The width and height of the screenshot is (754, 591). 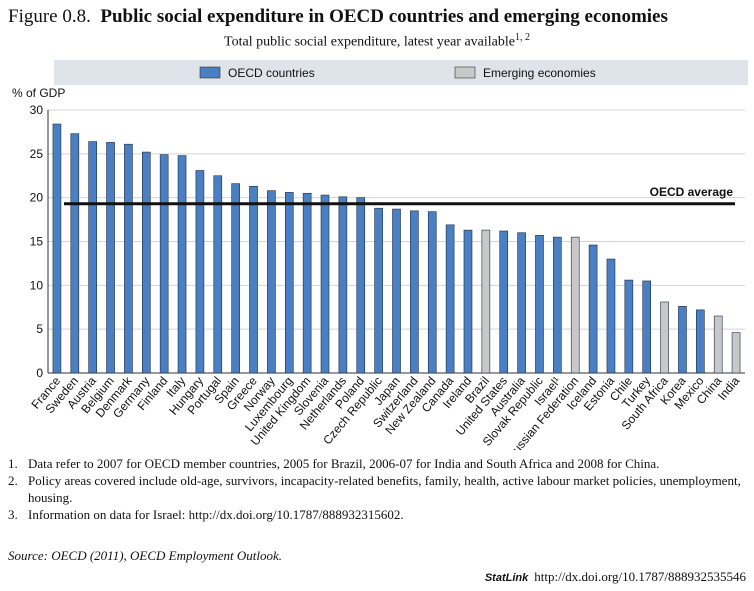 What do you see at coordinates (37, 242) in the screenshot?
I see `y-tick-label: 15` at bounding box center [37, 242].